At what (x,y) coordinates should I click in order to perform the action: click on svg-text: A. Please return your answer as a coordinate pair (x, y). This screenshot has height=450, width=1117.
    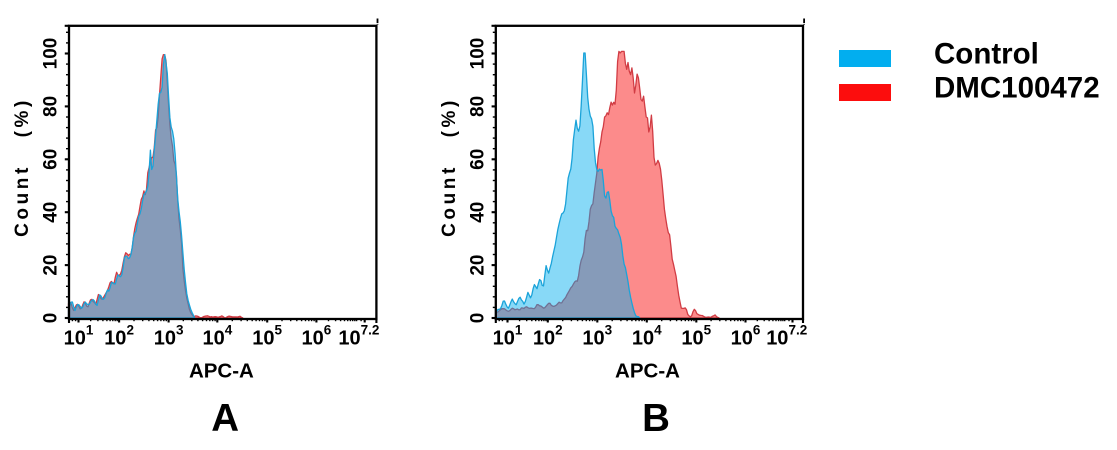
    Looking at the image, I should click on (225, 418).